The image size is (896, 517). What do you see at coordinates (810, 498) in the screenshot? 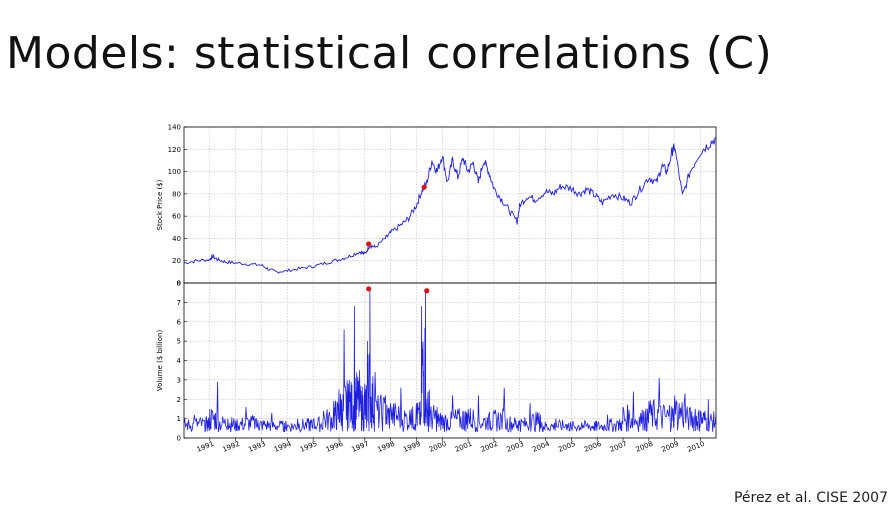
I see `citation: Pérez et al. CISE 2007` at bounding box center [810, 498].